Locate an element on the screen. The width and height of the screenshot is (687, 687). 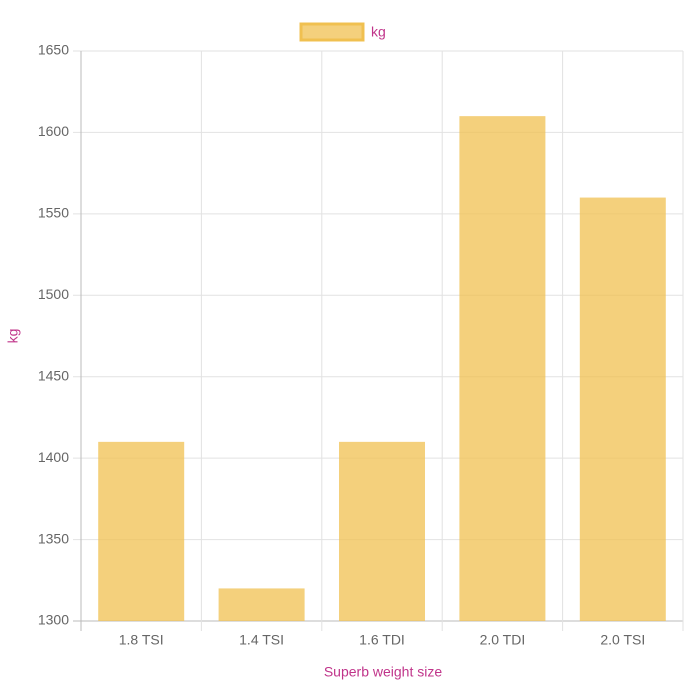
y-tick-label: 1650 is located at coordinates (53, 50).